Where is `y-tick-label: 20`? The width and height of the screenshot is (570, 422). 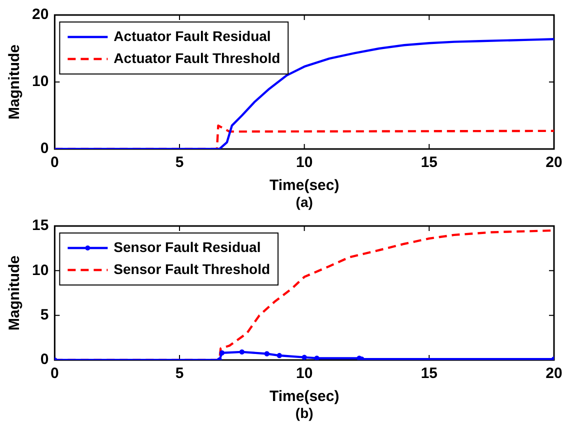 y-tick-label: 20 is located at coordinates (40, 15).